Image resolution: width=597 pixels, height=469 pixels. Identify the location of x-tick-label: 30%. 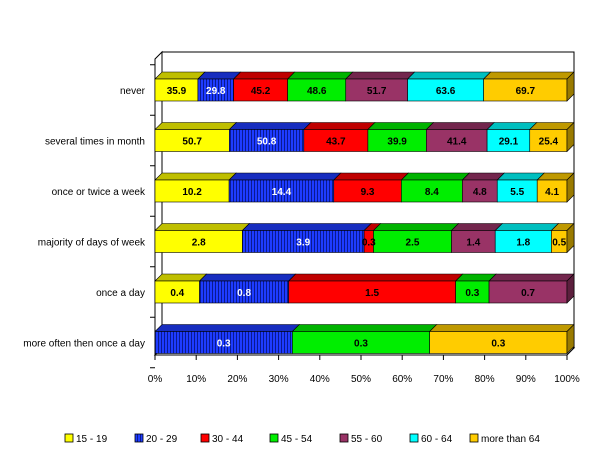
(279, 379).